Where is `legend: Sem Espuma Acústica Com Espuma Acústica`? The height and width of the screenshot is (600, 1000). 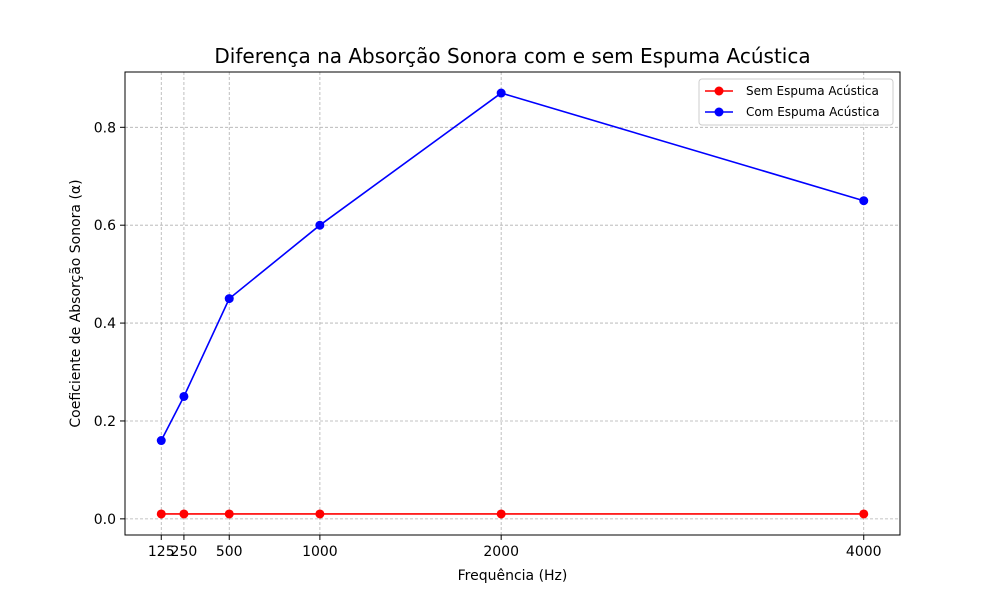 legend: Sem Espuma Acústica Com Espuma Acústica is located at coordinates (796, 102).